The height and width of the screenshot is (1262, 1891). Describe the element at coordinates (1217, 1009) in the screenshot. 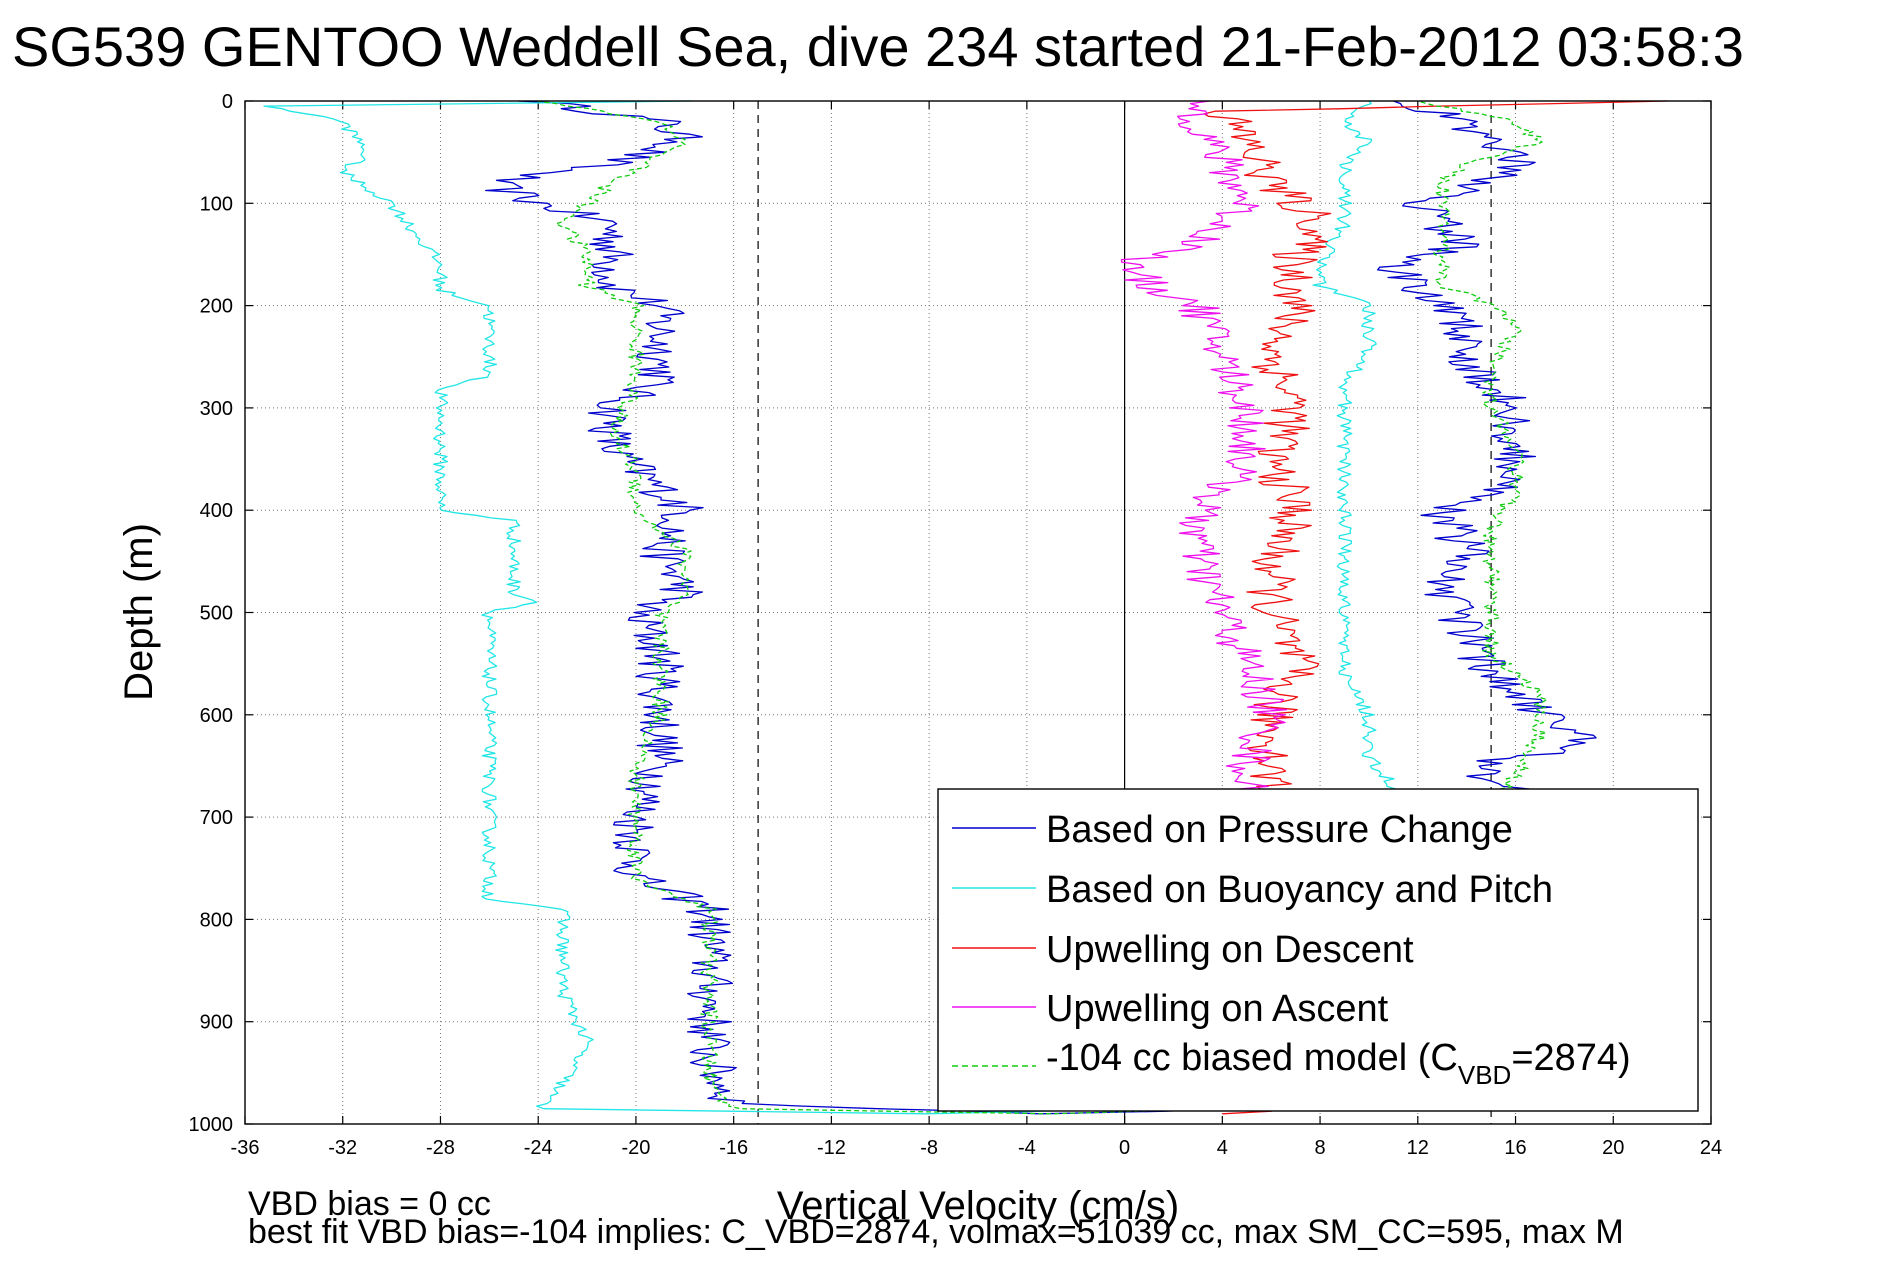

I see `legend-label-ascent: Upwelling on Ascent` at that location.